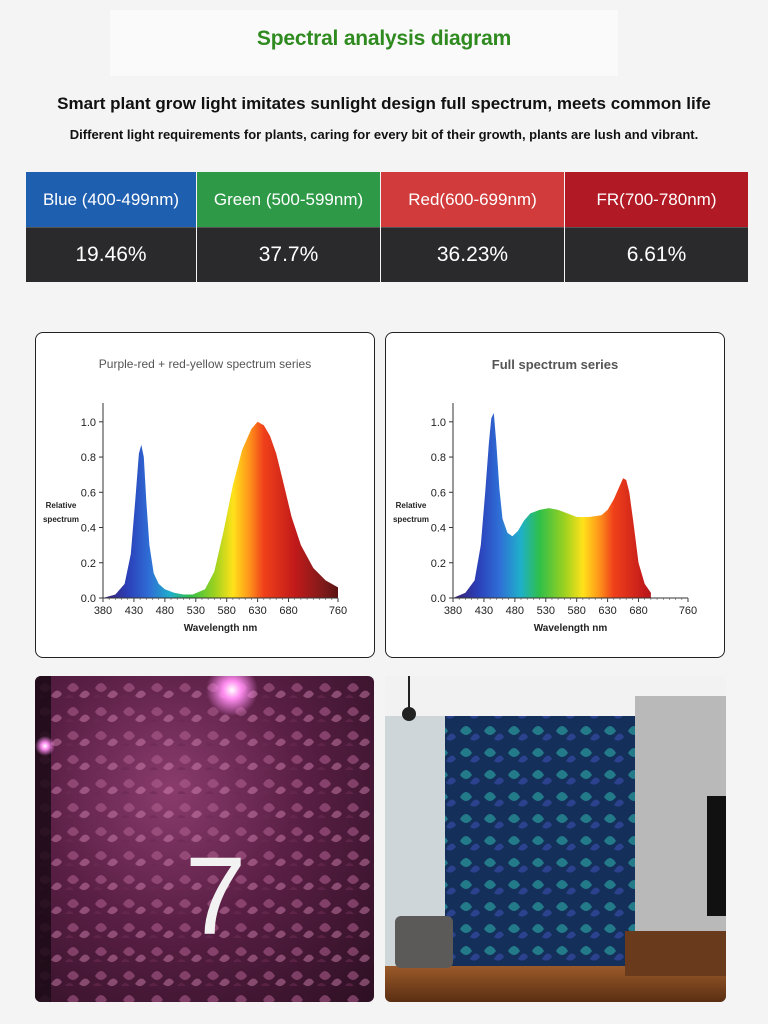  What do you see at coordinates (205, 364) in the screenshot?
I see `chart-title: Purple-red + red-yellow spectrum series` at bounding box center [205, 364].